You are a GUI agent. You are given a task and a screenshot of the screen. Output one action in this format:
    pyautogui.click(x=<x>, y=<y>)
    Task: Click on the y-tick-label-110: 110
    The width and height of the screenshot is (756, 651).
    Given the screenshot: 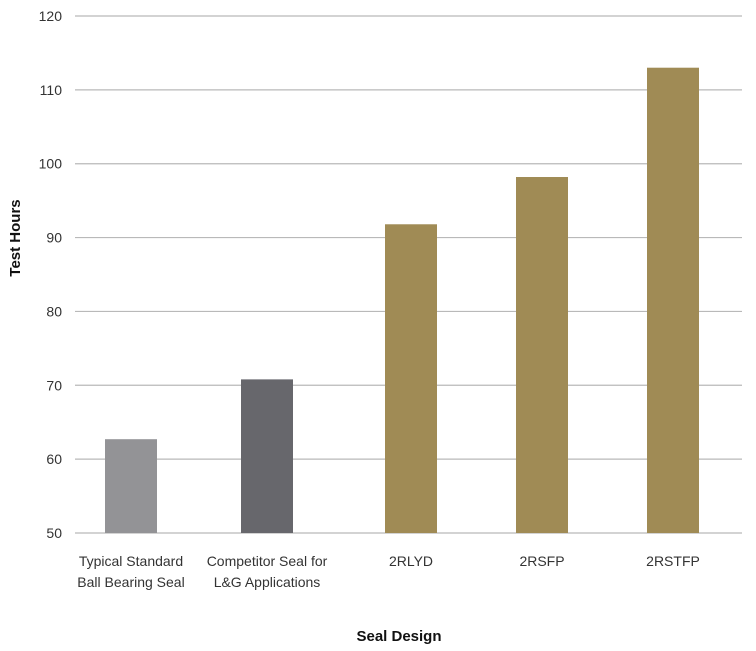 What is the action you would take?
    pyautogui.click(x=51, y=90)
    